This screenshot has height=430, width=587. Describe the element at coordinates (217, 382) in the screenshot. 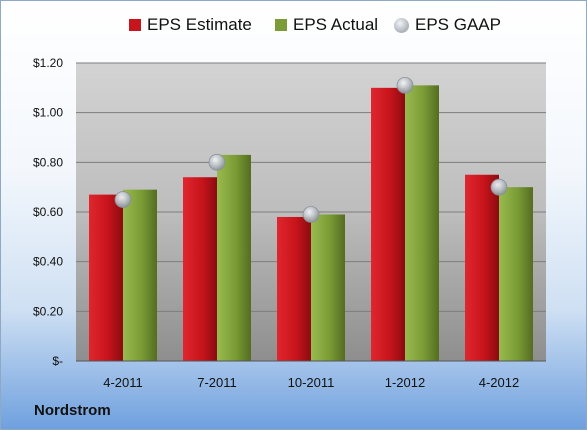

I see `x-tick-label: 7-2011` at that location.